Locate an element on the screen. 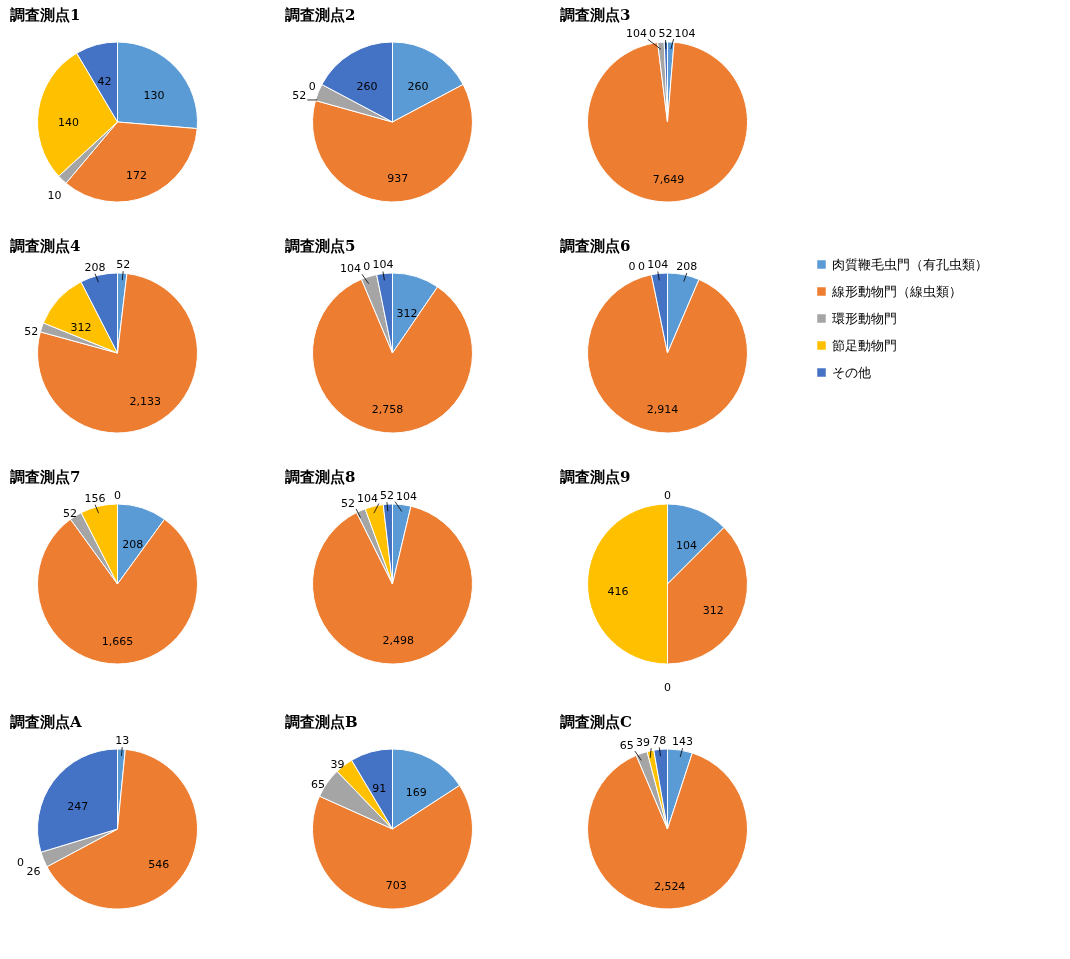 This screenshot has width=1070, height=959. chart-title: 調査測点C is located at coordinates (596, 722).